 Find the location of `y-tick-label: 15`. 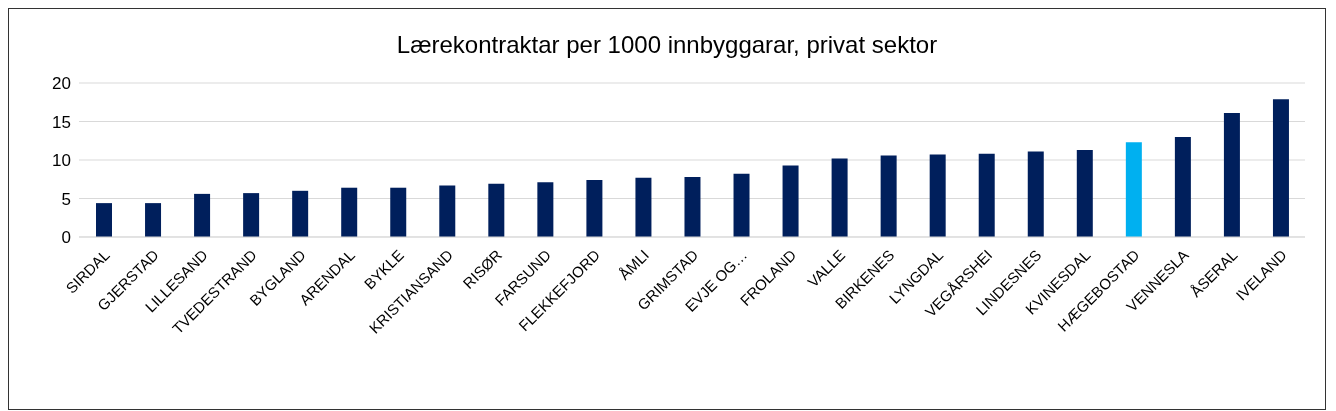

y-tick-label: 15 is located at coordinates (61, 122).